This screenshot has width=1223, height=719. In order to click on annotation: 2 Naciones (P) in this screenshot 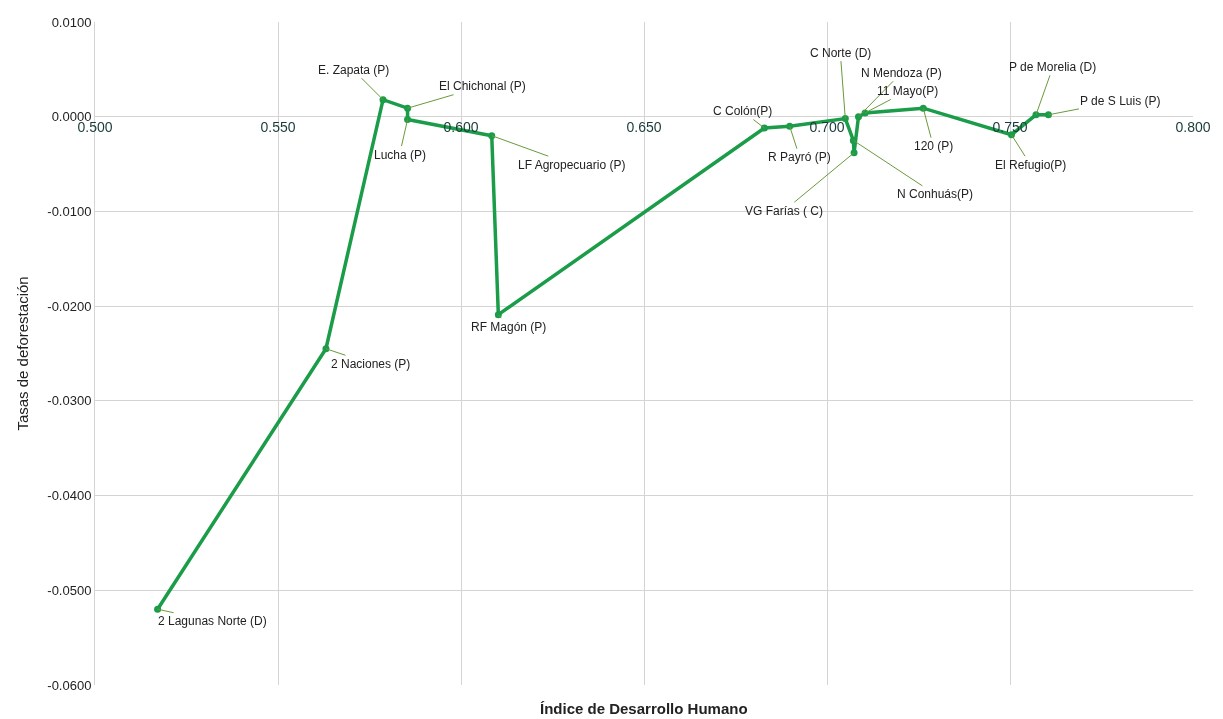, I will do `click(371, 364)`.